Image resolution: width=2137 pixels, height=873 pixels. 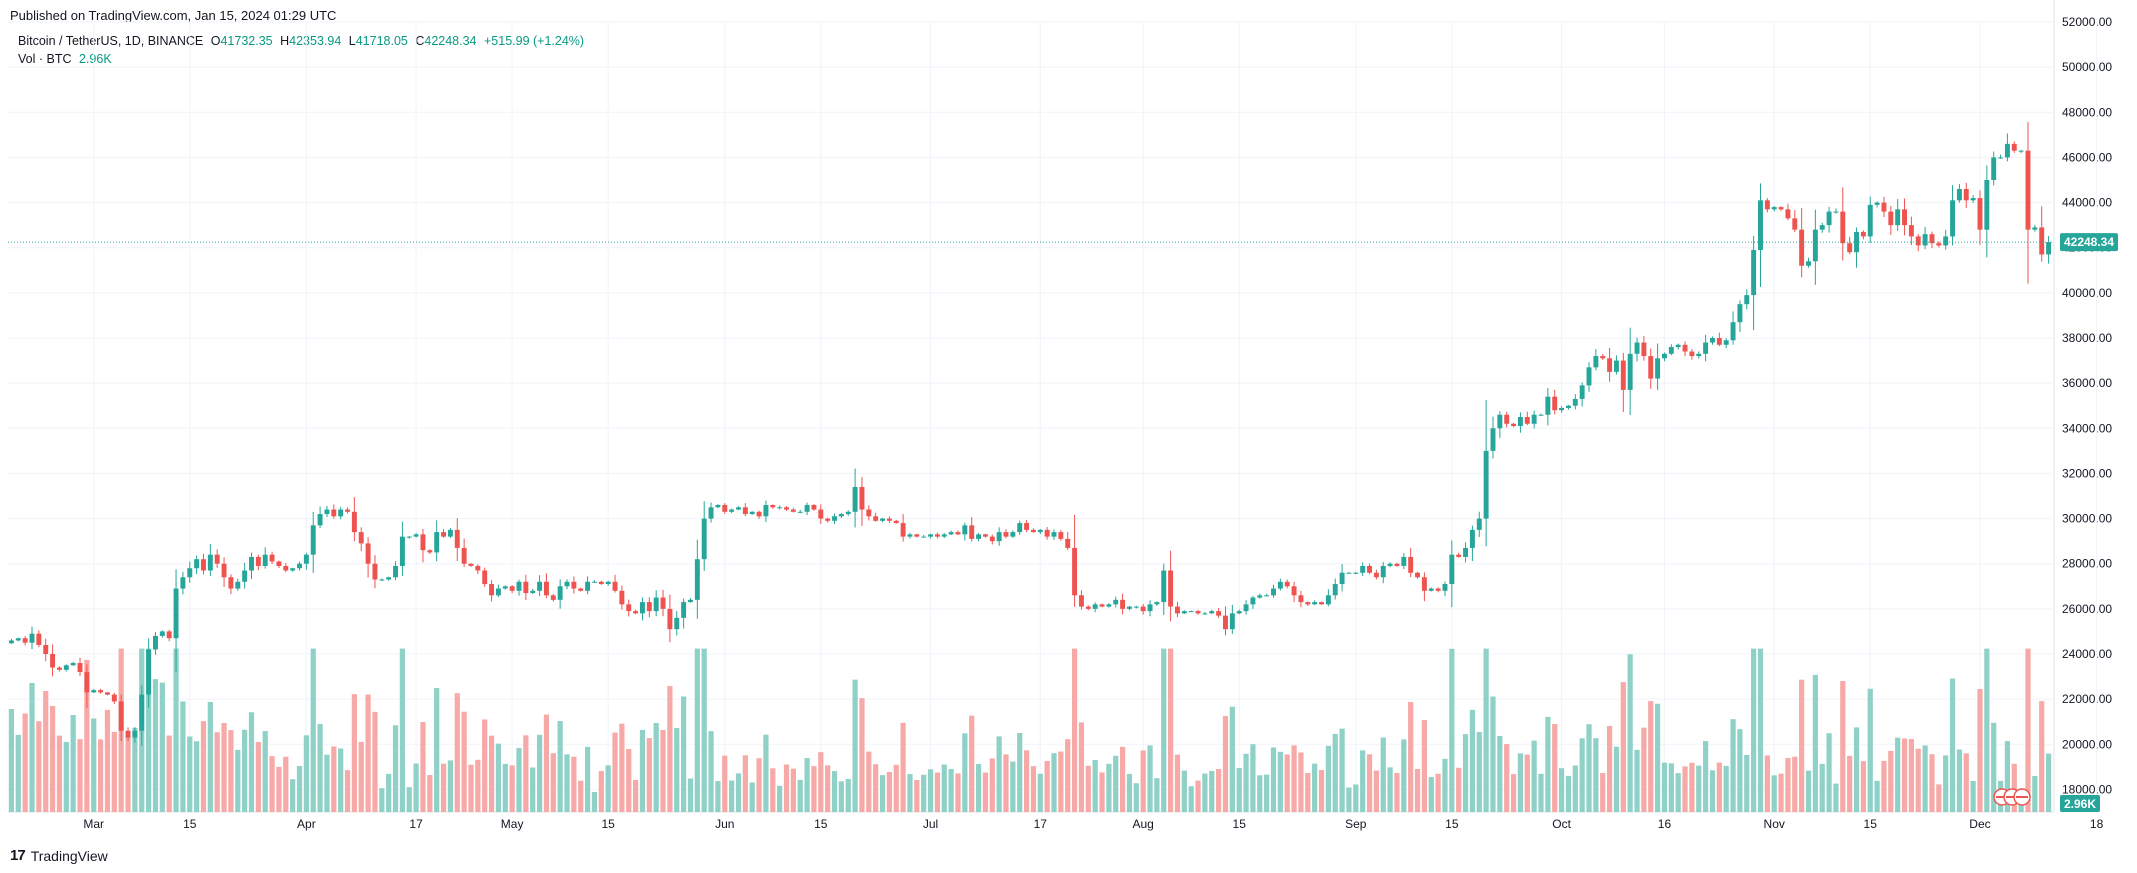 What do you see at coordinates (416, 824) in the screenshot?
I see `x-tick-label: 17` at bounding box center [416, 824].